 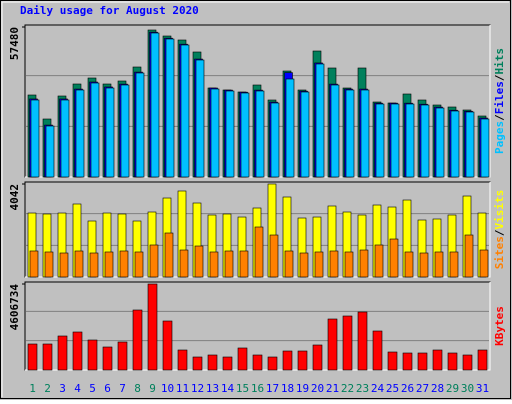 What do you see at coordinates (32, 388) in the screenshot?
I see `x-tick-label: 1` at bounding box center [32, 388].